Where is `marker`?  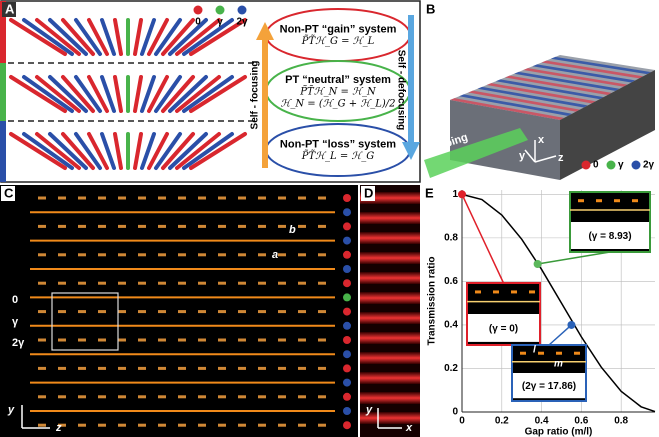 marker is located at coordinates (537, 264).